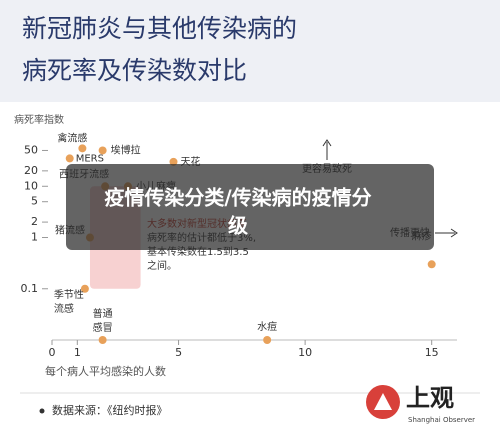 The image size is (500, 434). I want to click on y-tick-label: 5, so click(34, 201).